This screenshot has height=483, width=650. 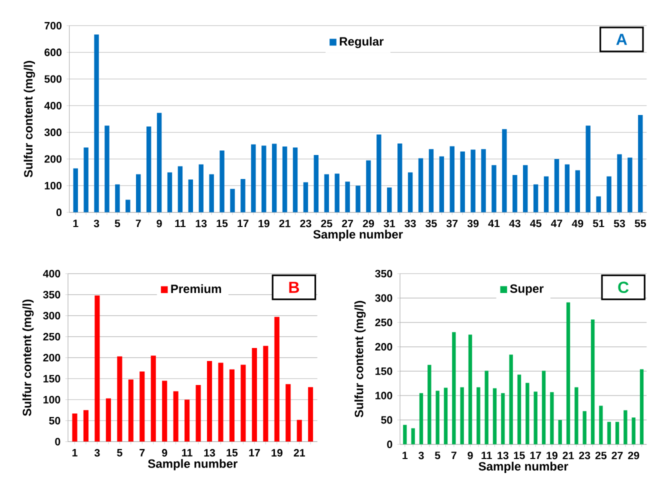 What do you see at coordinates (578, 224) in the screenshot?
I see `x-tick-label: 49` at bounding box center [578, 224].